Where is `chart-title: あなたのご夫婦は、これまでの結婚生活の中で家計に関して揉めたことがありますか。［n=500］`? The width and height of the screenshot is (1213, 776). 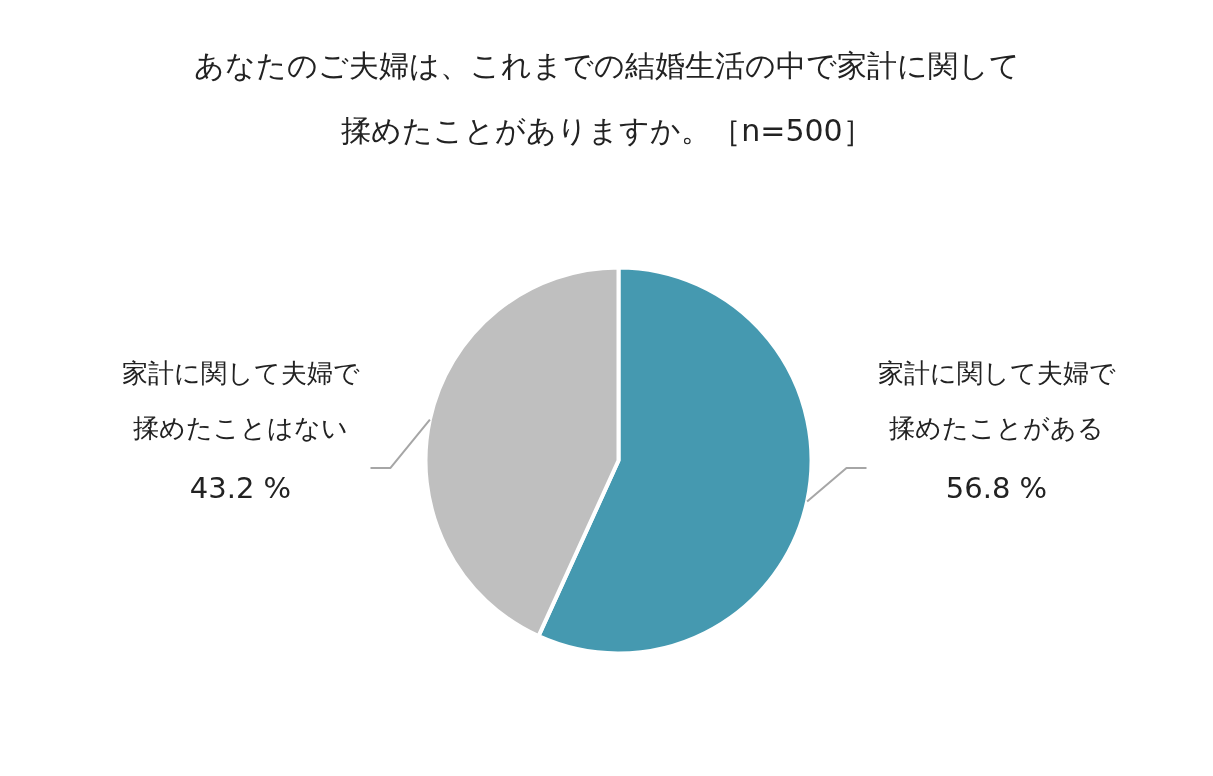 chart-title: あなたのご夫婦は、これまでの結婚生活の中で家計に関して揉めたことがありますか。［n=500］ is located at coordinates (607, 98).